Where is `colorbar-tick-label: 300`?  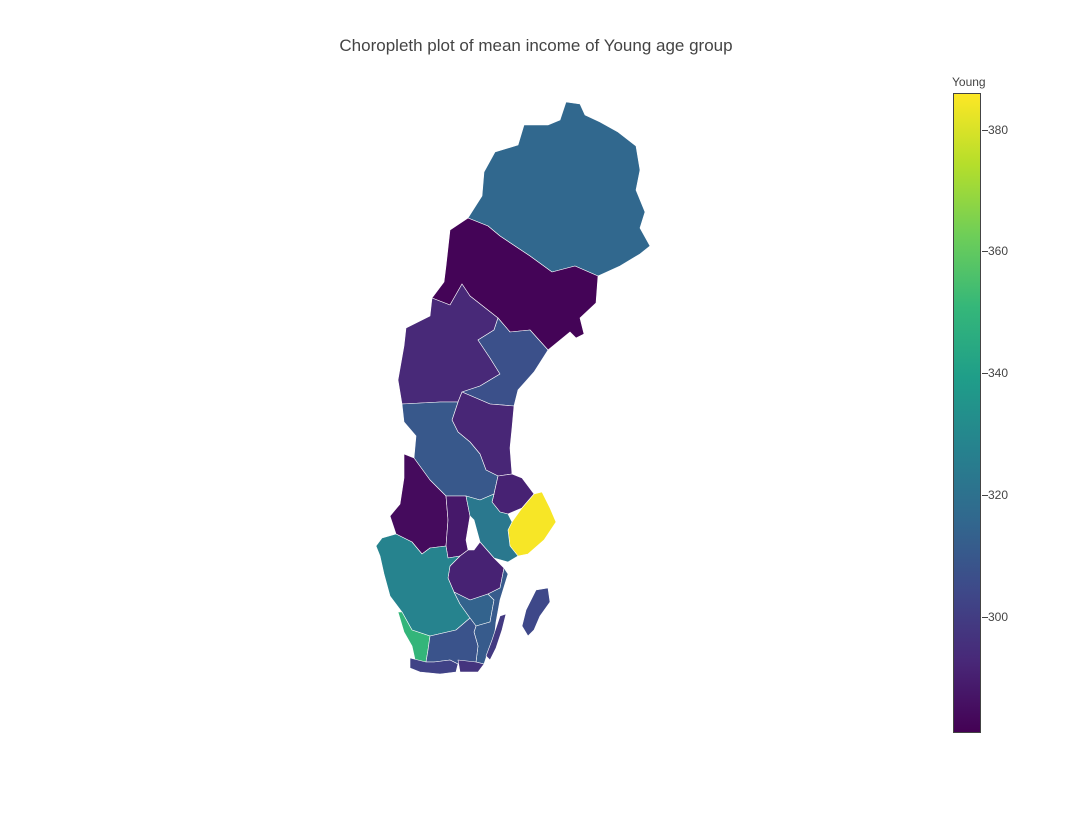
colorbar-tick-label: 300 is located at coordinates (998, 617).